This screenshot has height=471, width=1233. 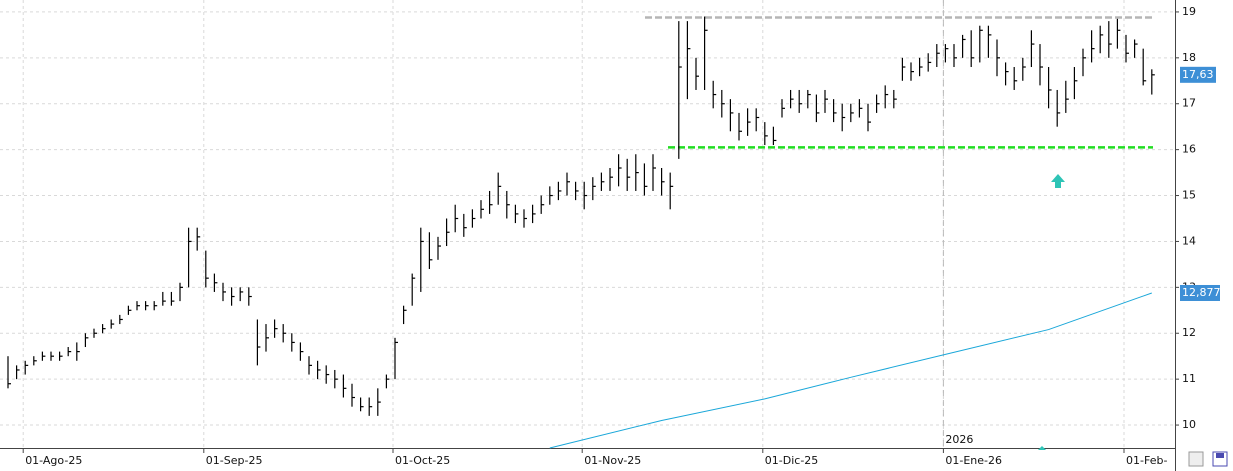 I want to click on last-price-label: 17,63, so click(x=1198, y=74).